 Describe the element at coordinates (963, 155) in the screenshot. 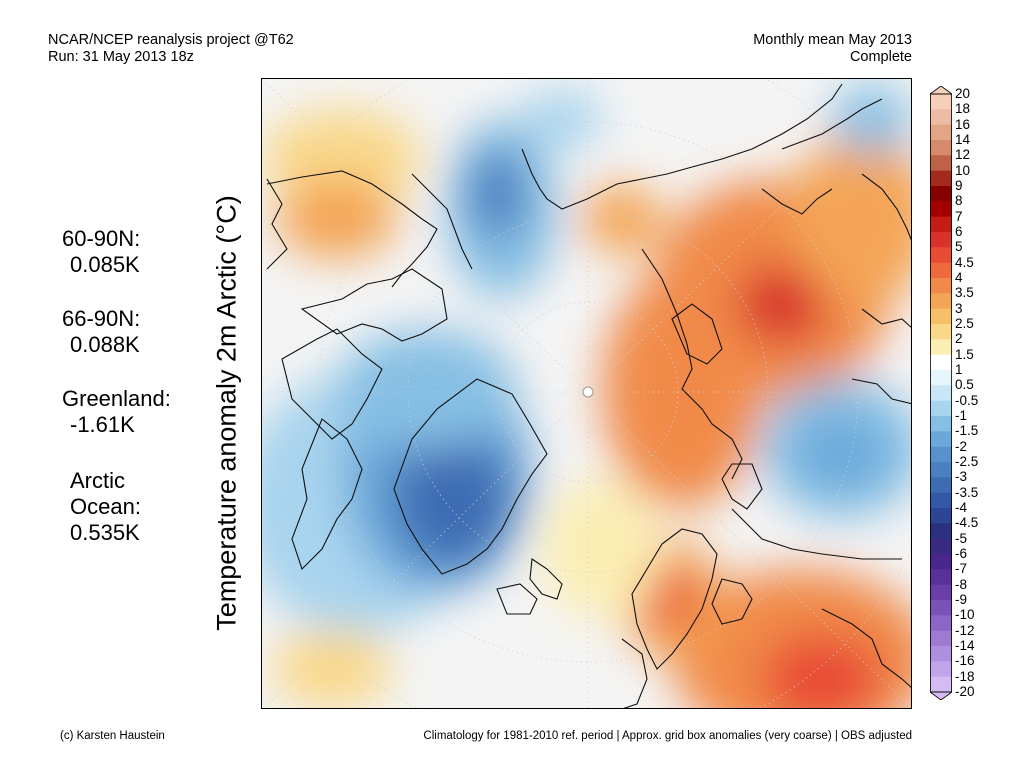

I see `colorbar-tick-label: 12` at that location.